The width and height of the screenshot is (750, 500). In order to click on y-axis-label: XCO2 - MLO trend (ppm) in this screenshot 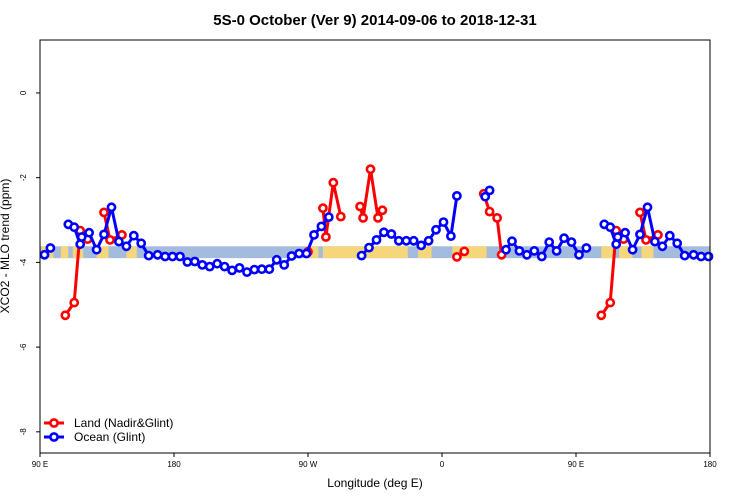, I will do `click(6, 246)`.